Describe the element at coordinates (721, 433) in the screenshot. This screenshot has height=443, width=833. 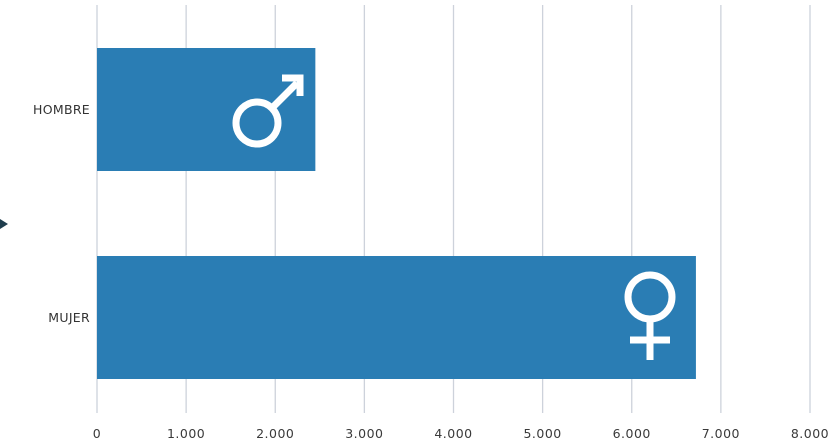
I see `x-tick-label: 7.000` at that location.